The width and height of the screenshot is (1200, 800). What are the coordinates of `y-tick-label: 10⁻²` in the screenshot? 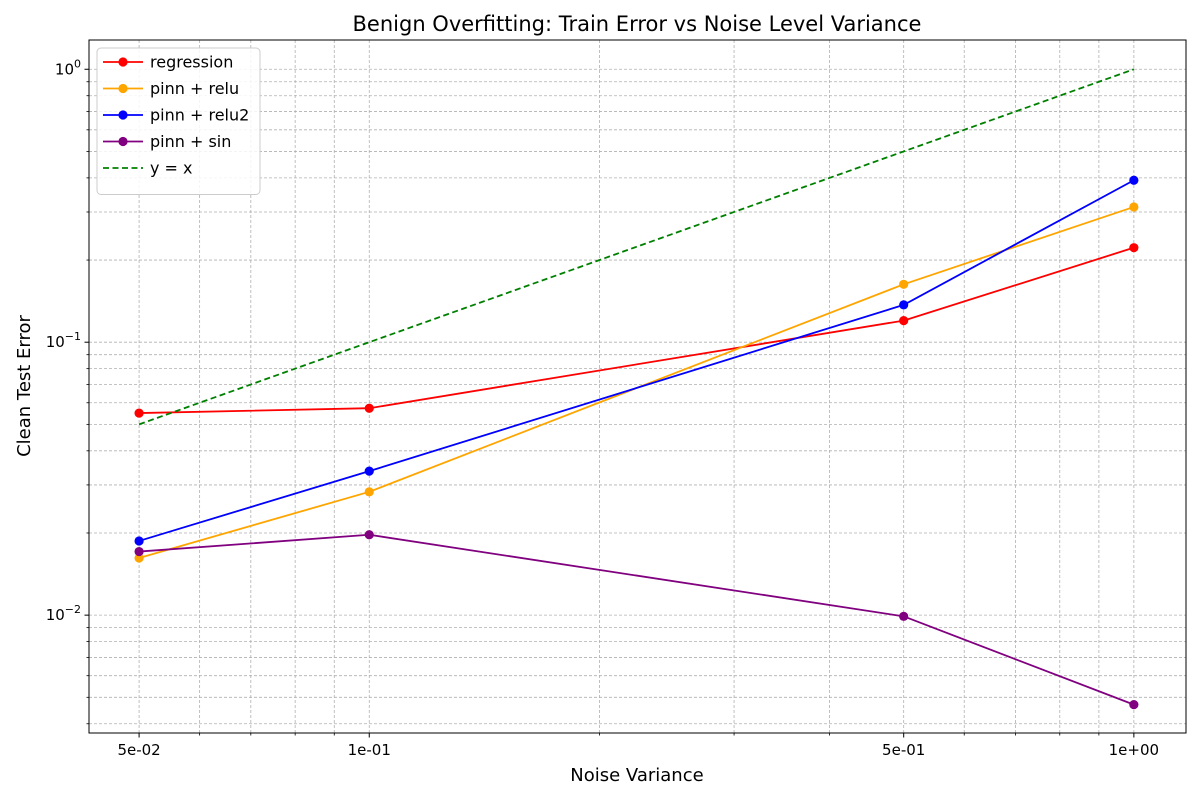 It's located at (63, 613).